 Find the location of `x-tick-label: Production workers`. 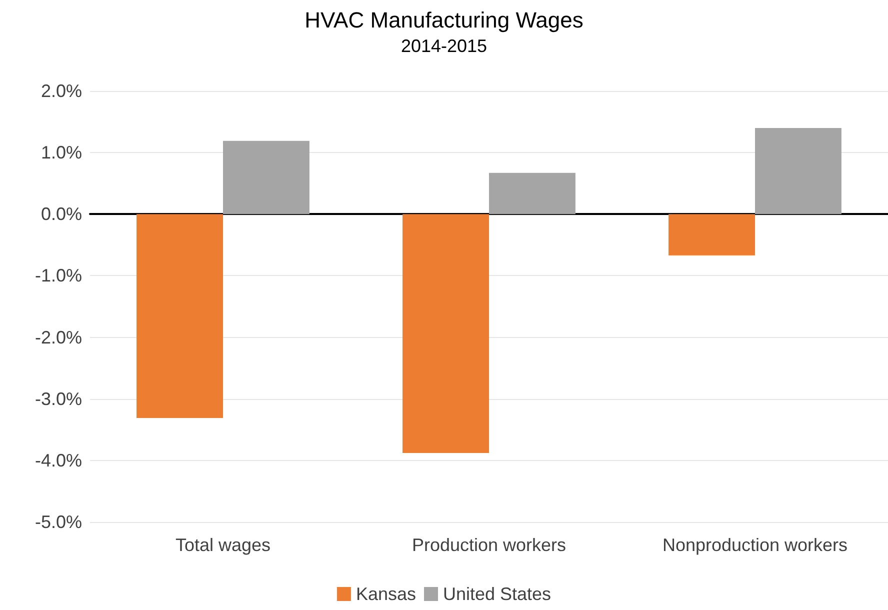

x-tick-label: Production workers is located at coordinates (489, 545).